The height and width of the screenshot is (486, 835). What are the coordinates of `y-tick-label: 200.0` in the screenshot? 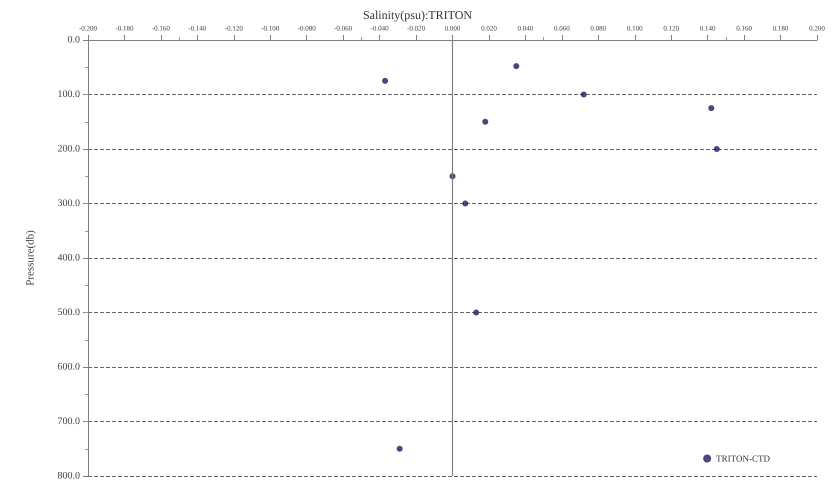 It's located at (69, 149).